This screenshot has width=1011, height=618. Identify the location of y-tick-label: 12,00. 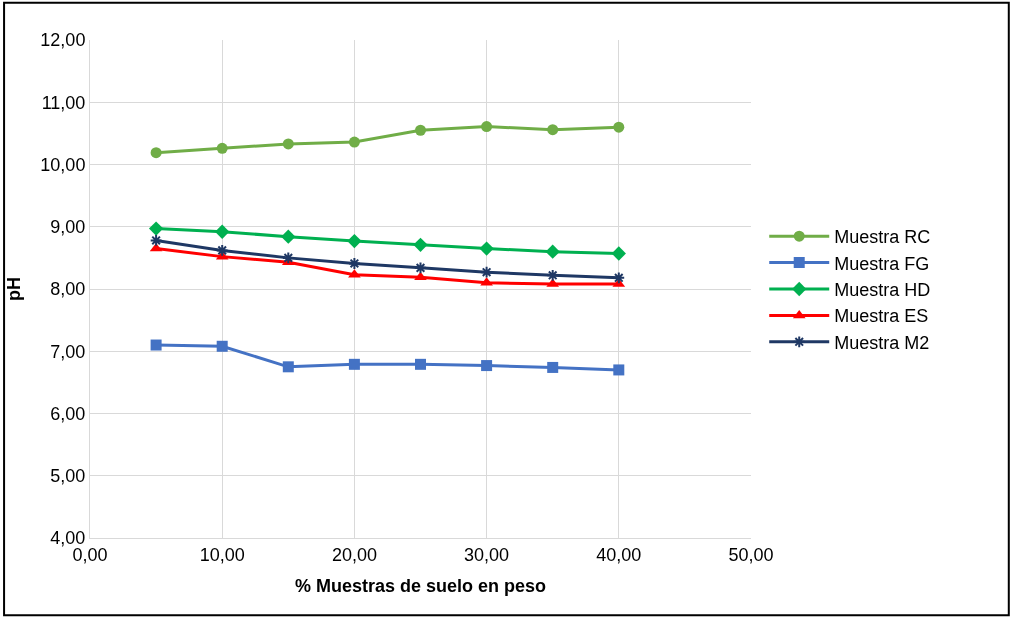
(63, 40).